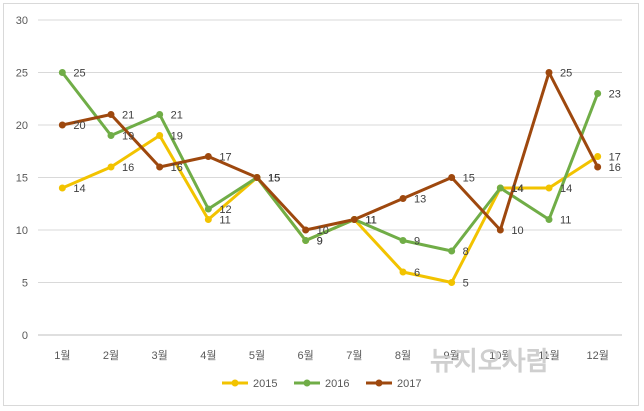 This screenshot has height=411, width=644. What do you see at coordinates (79, 126) in the screenshot?
I see `data-label-2017: 20` at bounding box center [79, 126].